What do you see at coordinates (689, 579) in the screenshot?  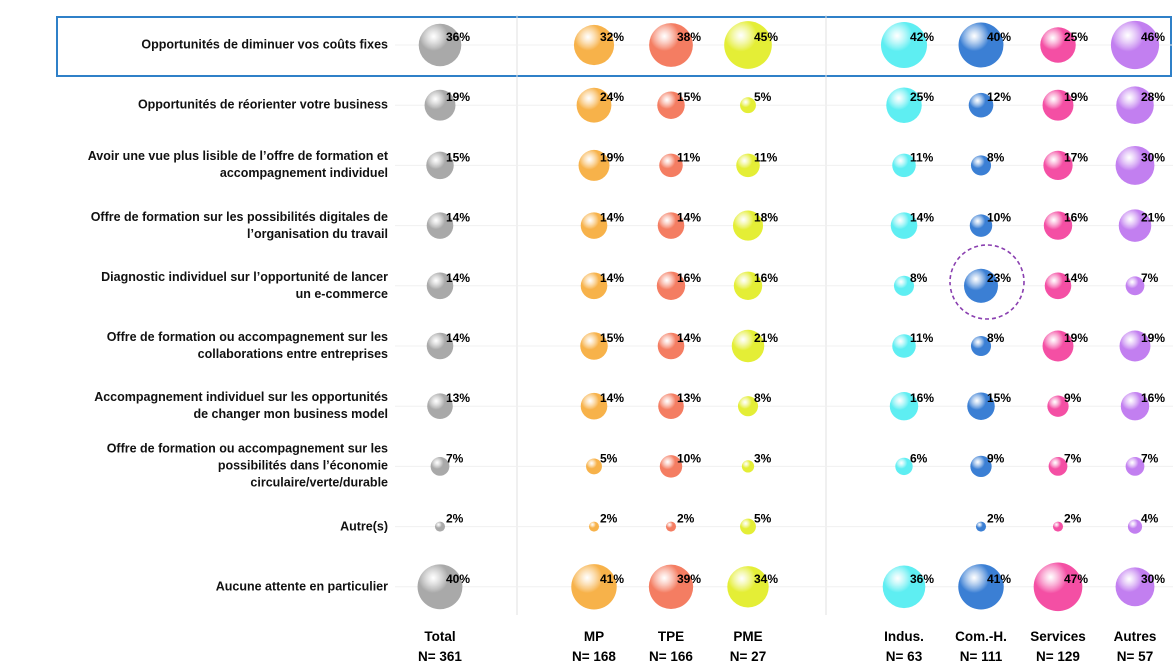 I see `value-label: 39%` at bounding box center [689, 579].